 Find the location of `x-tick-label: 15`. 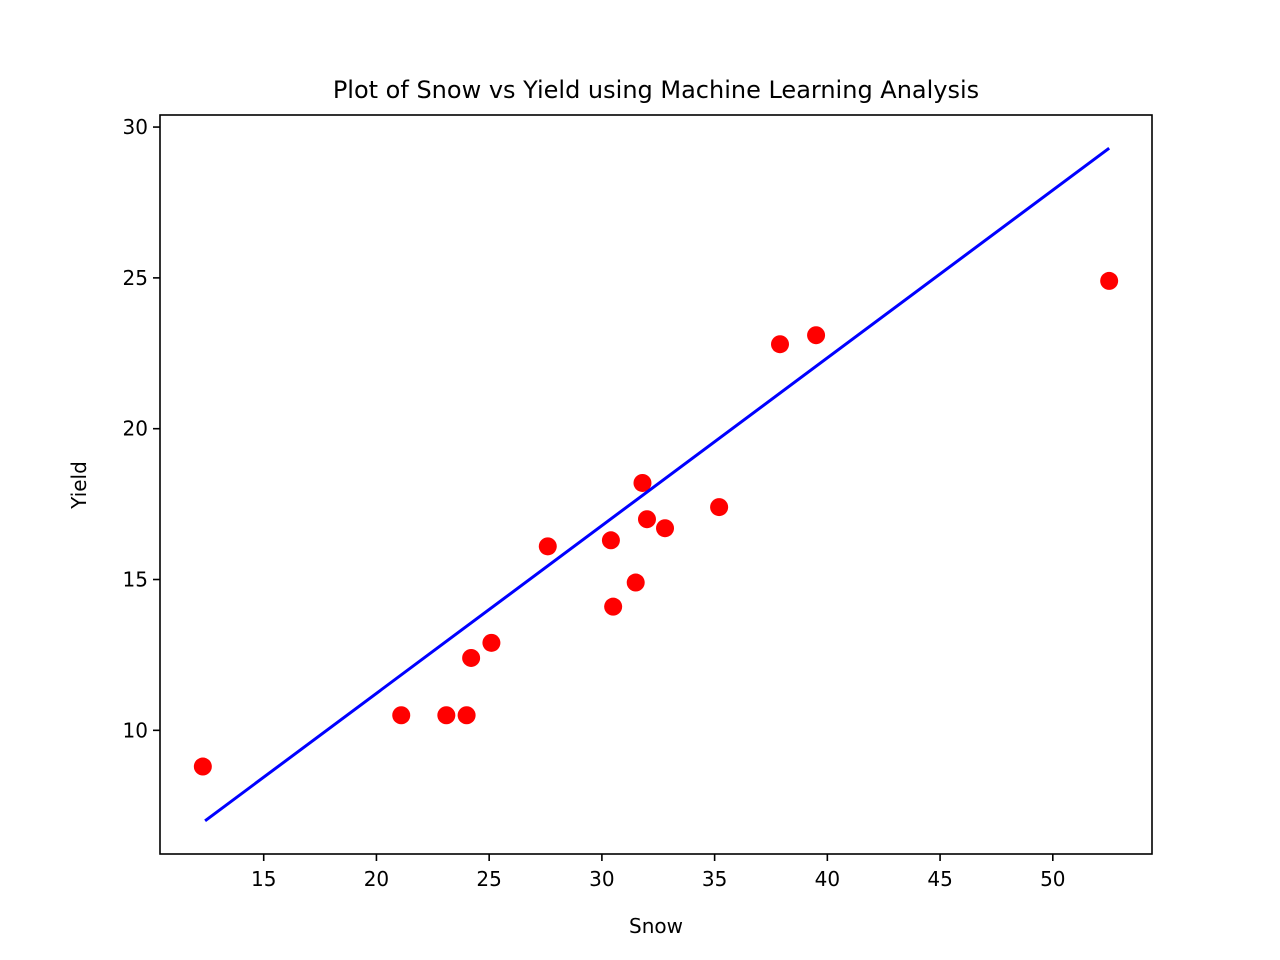

x-tick-label: 15 is located at coordinates (263, 879).